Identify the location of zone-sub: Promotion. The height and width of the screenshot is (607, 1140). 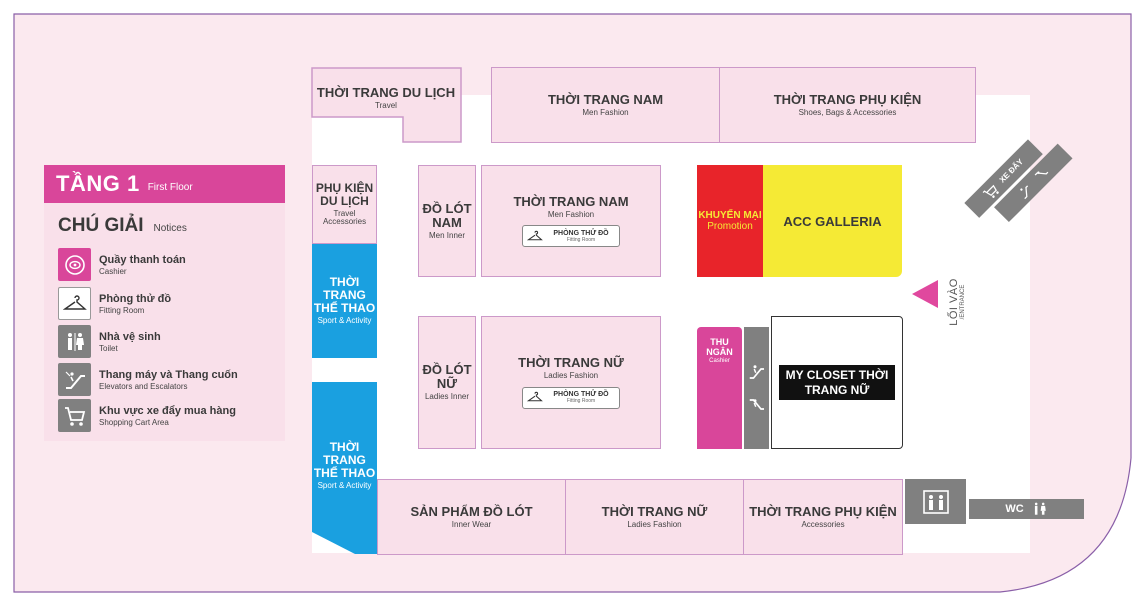
(730, 226).